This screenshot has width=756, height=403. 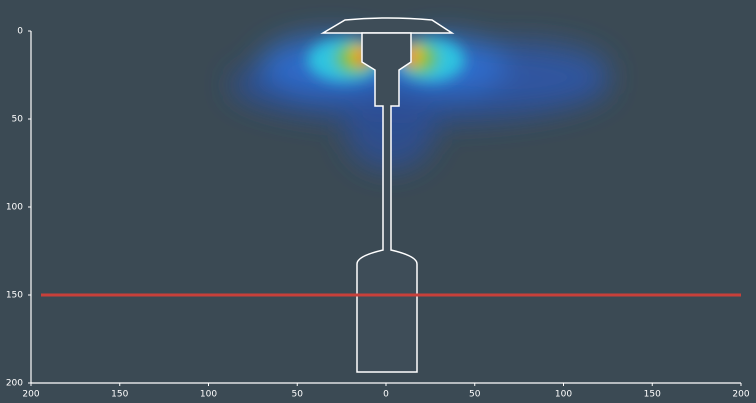 What do you see at coordinates (386, 395) in the screenshot?
I see `x-tick-label: 0` at bounding box center [386, 395].